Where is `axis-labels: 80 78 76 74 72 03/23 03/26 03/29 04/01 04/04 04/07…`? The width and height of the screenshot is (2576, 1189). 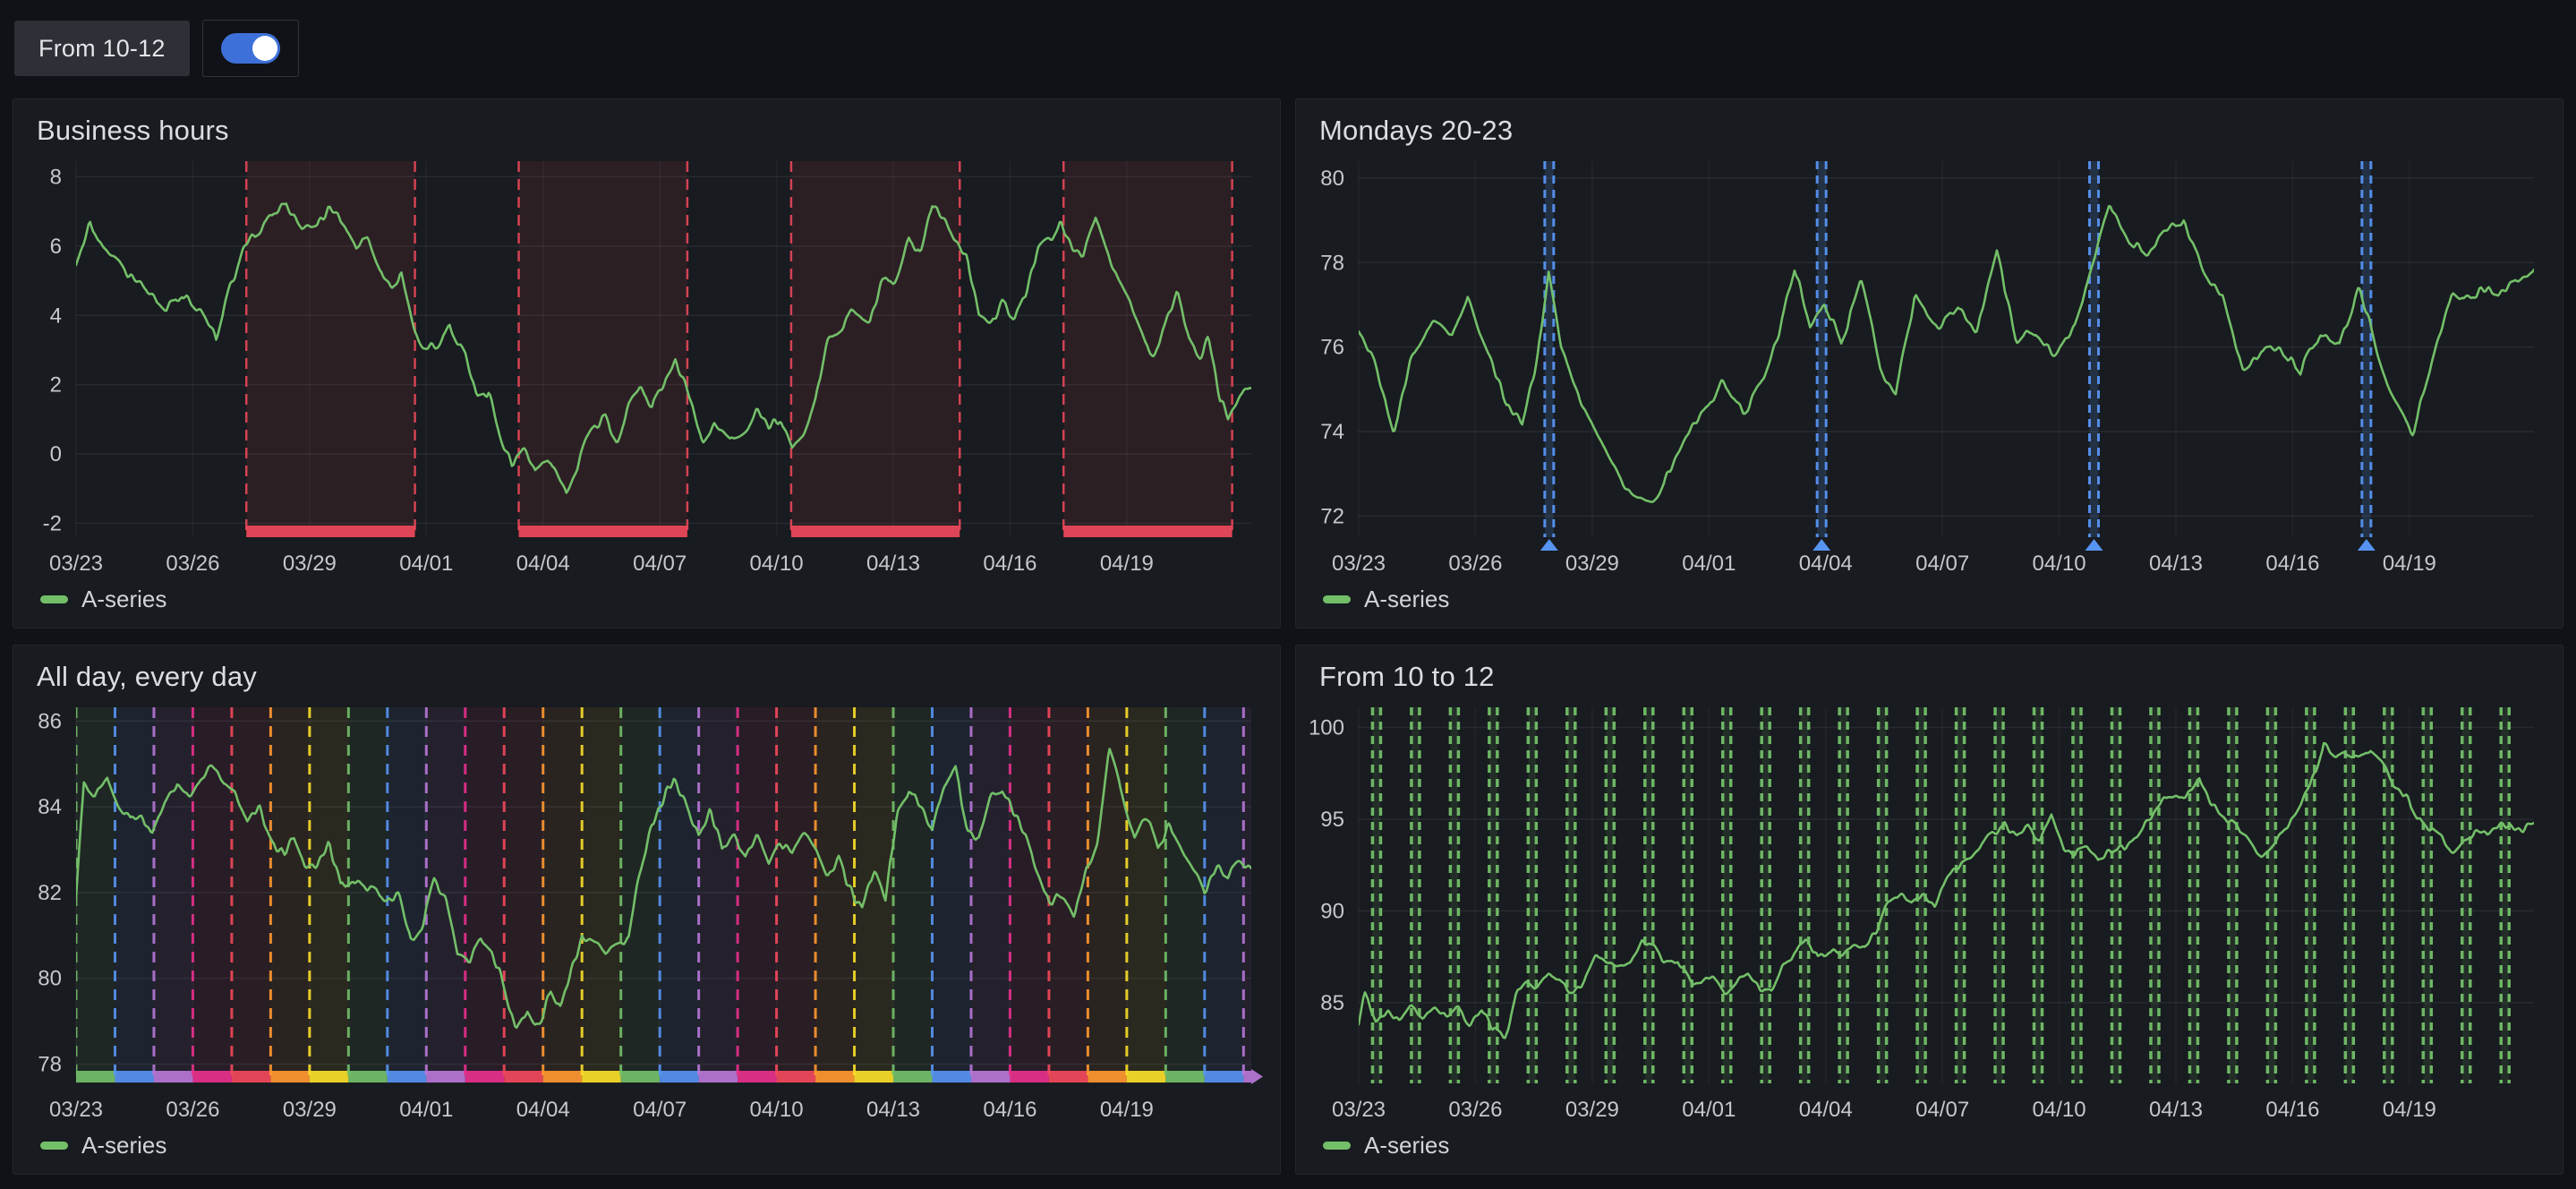 axis-labels: 80 78 76 74 72 03/23 03/26 03/29 04/01 04/04 04/07… is located at coordinates (1878, 371).